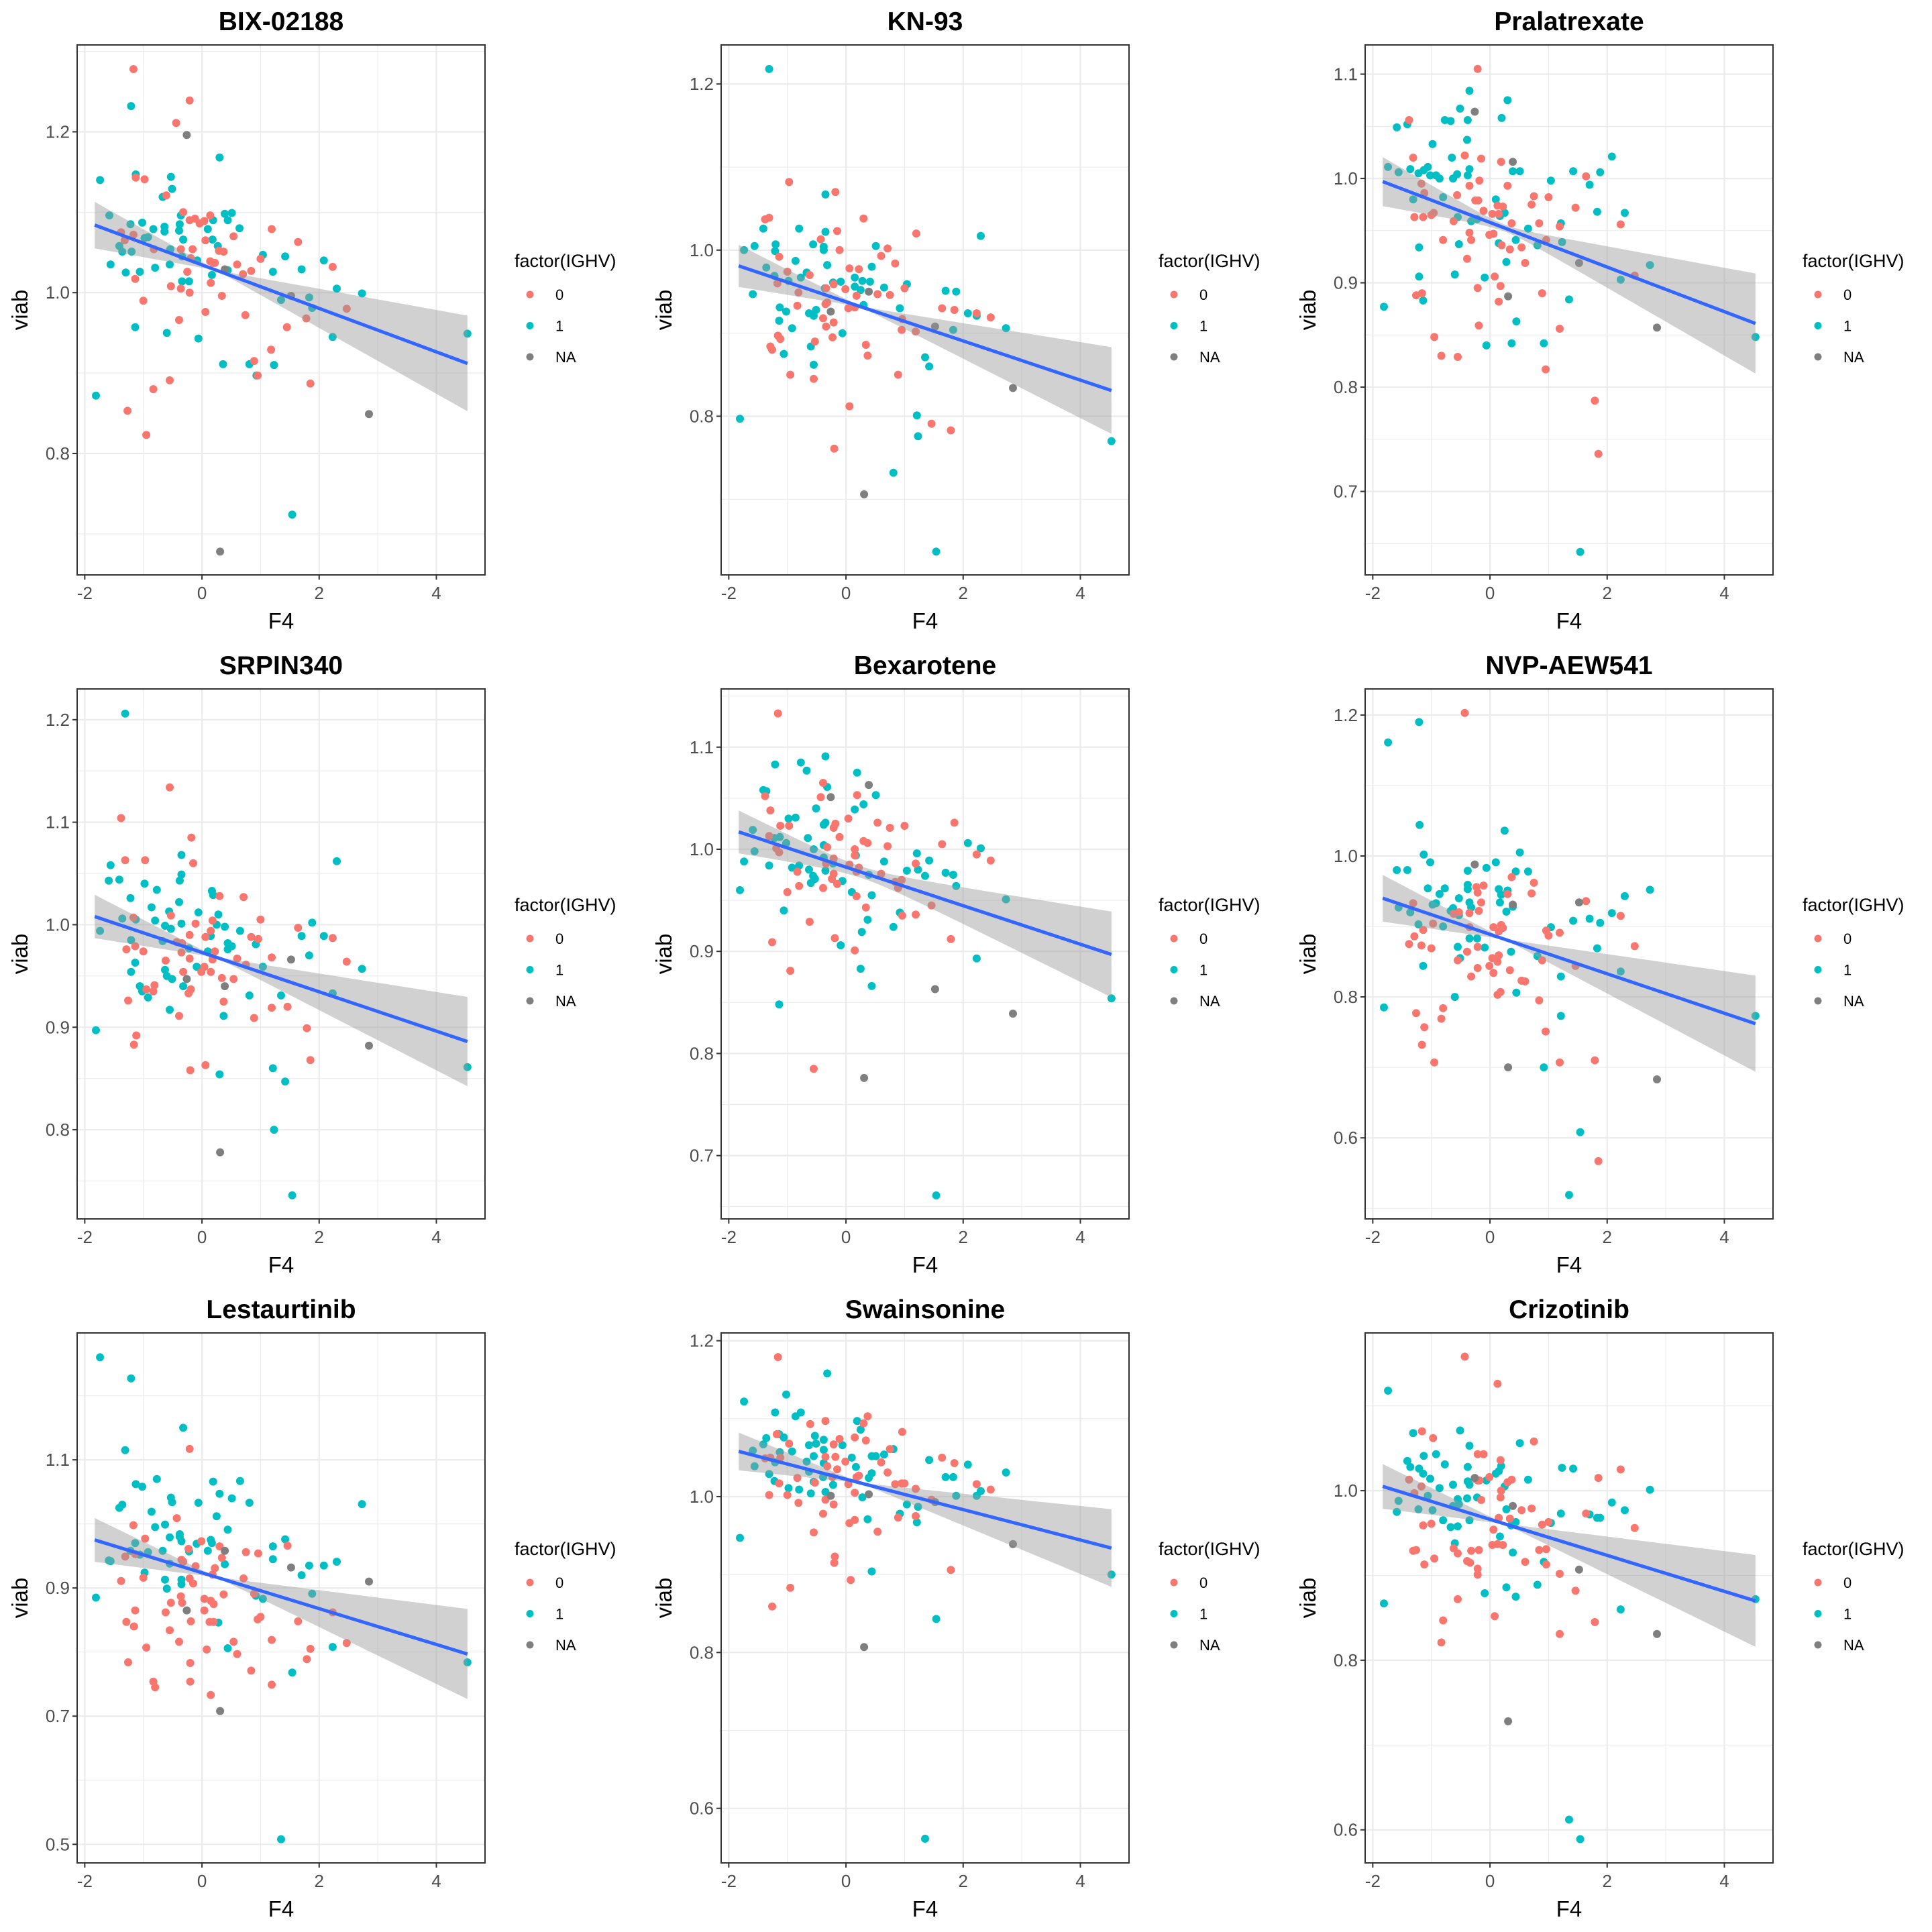 This screenshot has height=1932, width=1932. What do you see at coordinates (1307, 954) in the screenshot?
I see `y-axis-title: viab` at bounding box center [1307, 954].